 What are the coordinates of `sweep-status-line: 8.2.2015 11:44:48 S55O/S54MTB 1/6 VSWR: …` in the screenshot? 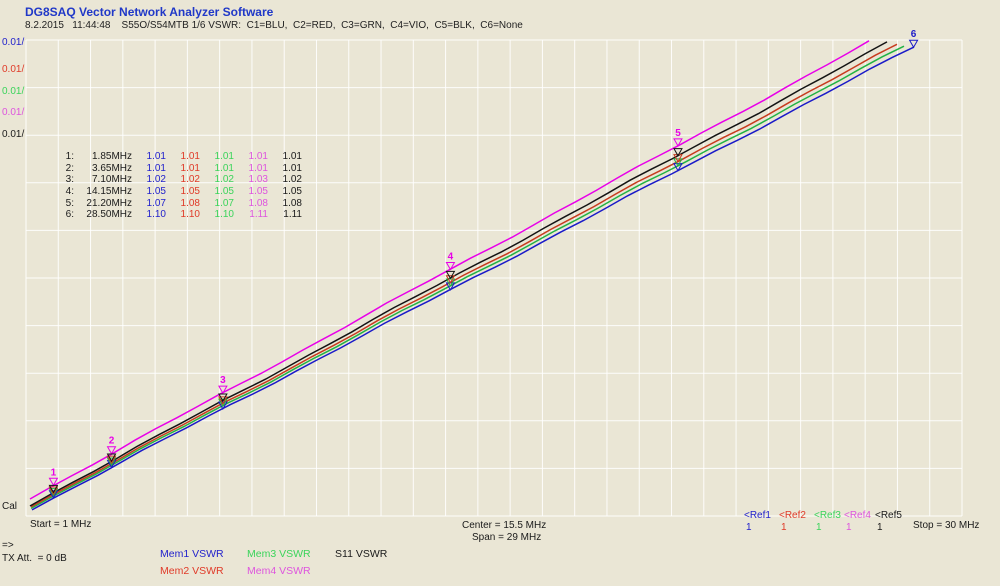 It's located at (274, 25).